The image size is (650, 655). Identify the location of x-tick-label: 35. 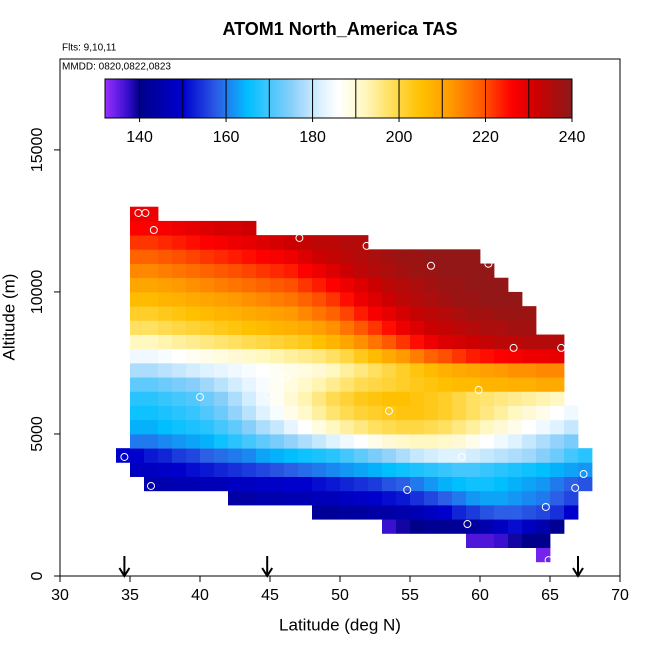
(130, 595).